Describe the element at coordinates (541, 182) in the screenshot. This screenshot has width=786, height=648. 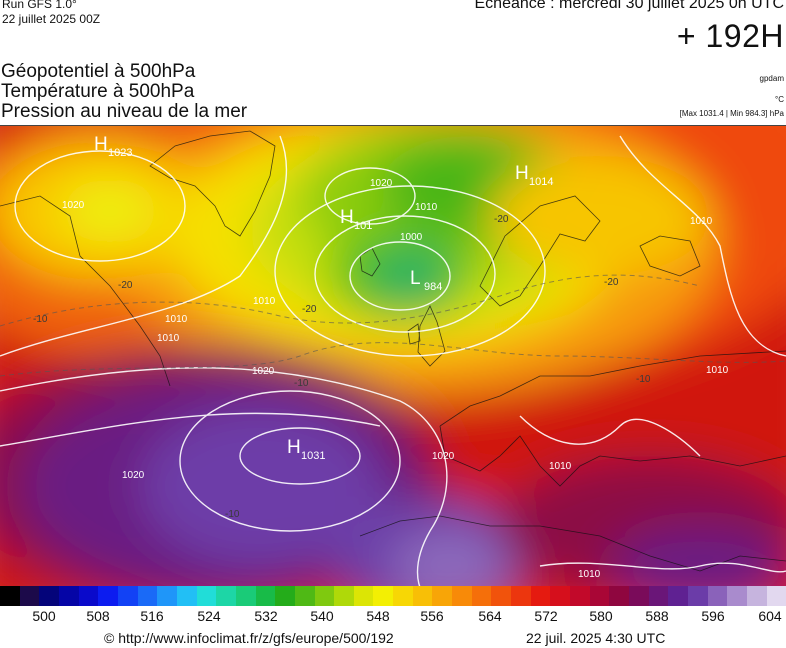
I see `pressure-center-value: 1014` at that location.